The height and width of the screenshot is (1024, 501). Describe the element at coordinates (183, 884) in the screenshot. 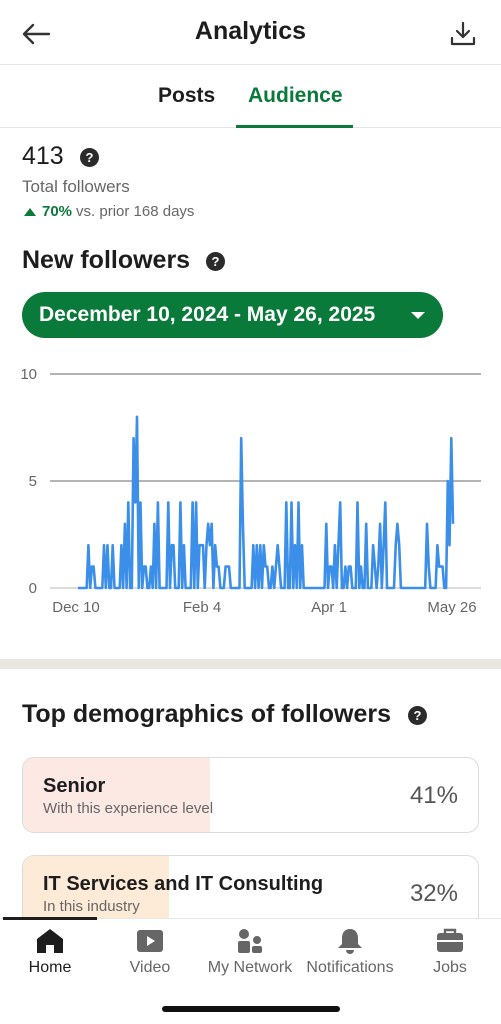

I see `demographic-name: IT Services and IT Consulting` at that location.